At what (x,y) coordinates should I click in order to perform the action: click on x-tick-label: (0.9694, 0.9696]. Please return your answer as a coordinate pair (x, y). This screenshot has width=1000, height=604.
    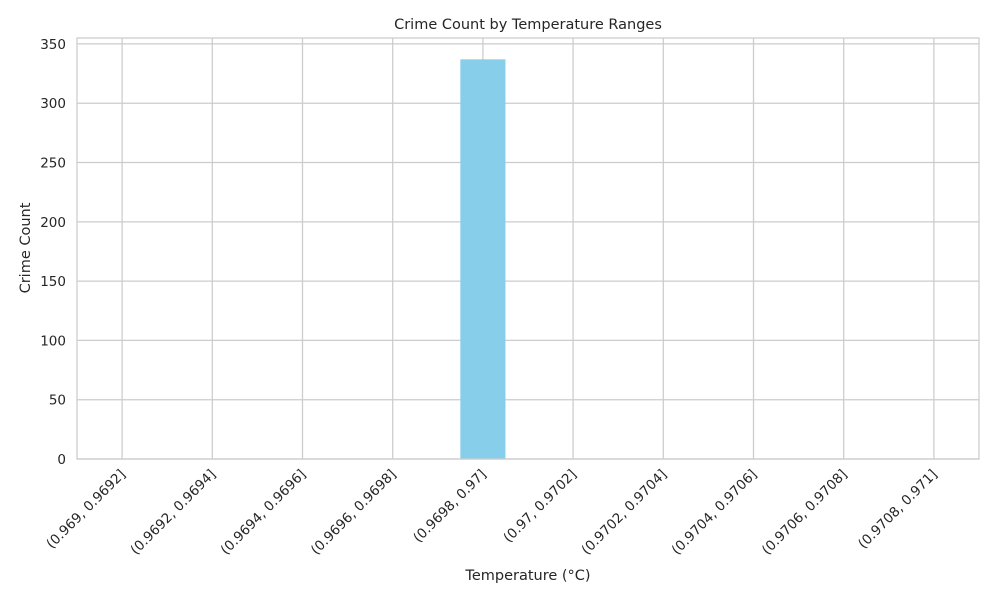
    Looking at the image, I should click on (264, 513).